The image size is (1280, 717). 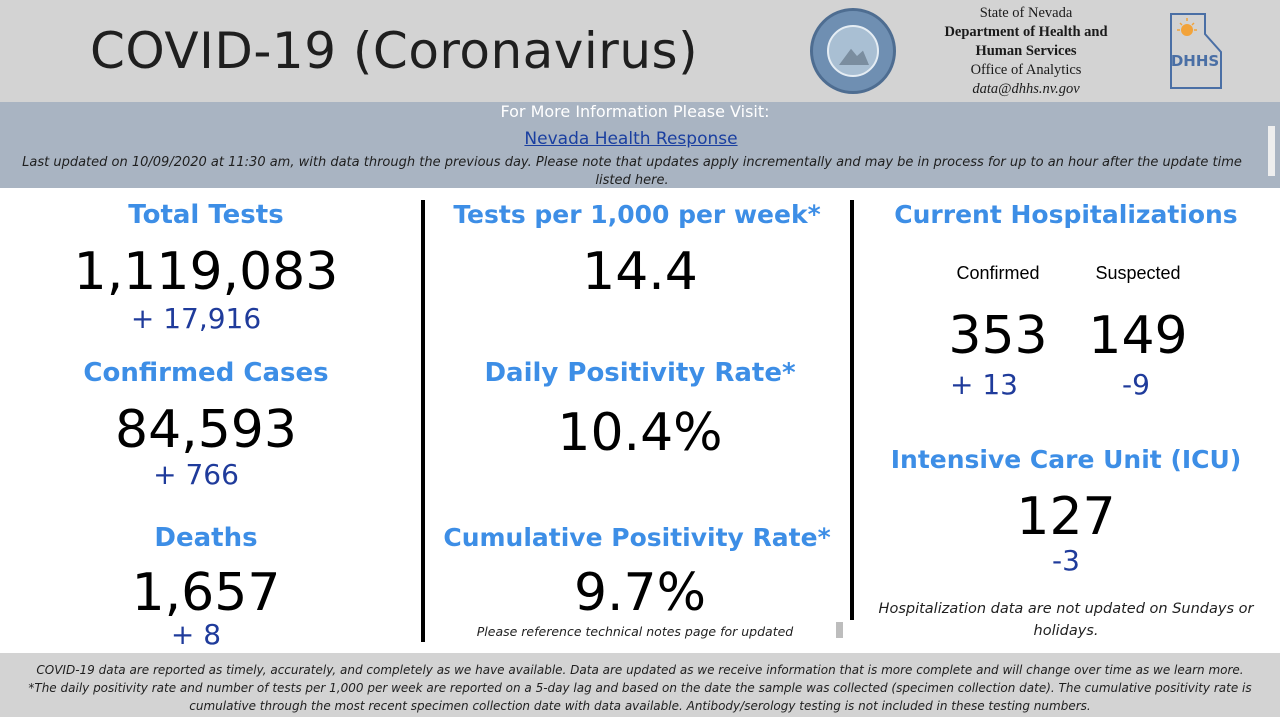 What do you see at coordinates (1066, 517) in the screenshot?
I see `icu-value: 127` at bounding box center [1066, 517].